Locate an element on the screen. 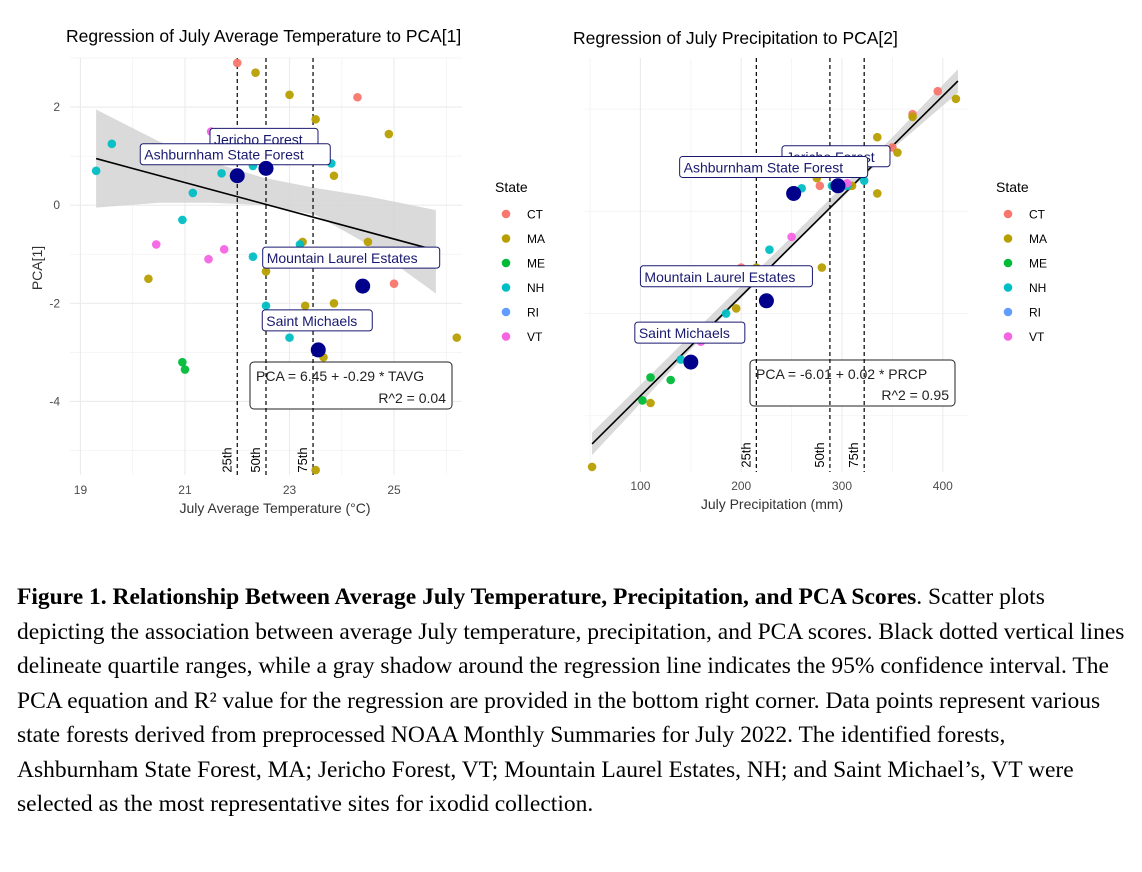 This screenshot has width=1142, height=872. y-tick-label: 0 is located at coordinates (56, 205).